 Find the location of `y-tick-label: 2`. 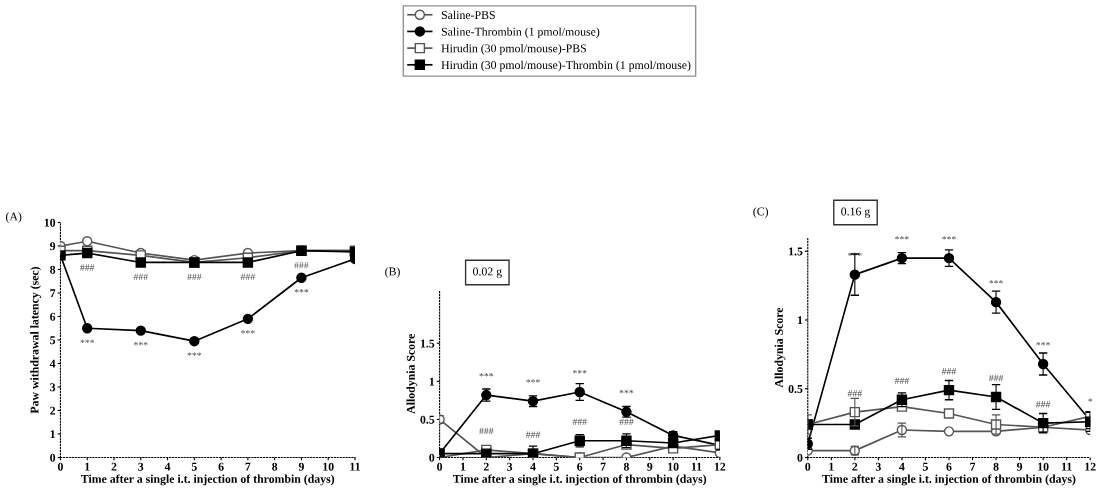

y-tick-label: 2 is located at coordinates (53, 410).